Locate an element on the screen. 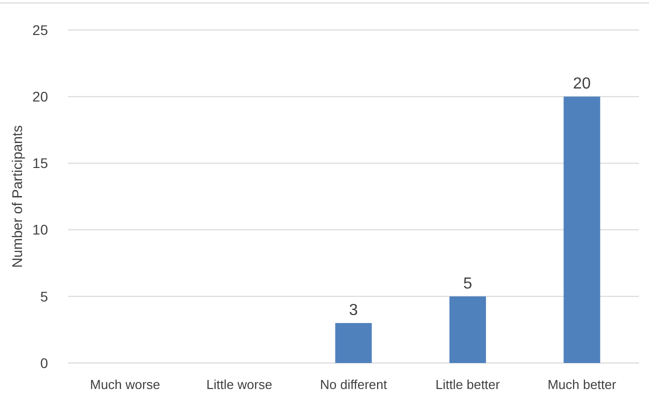  data-label: 5 is located at coordinates (467, 283).